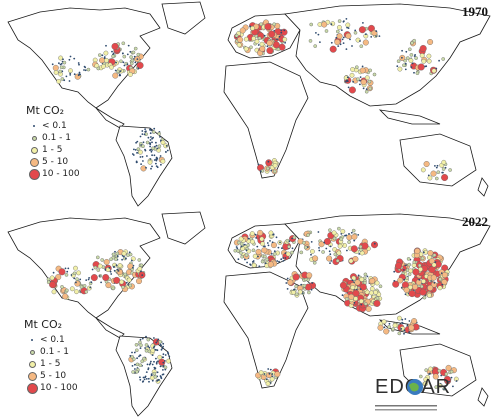 The height and width of the screenshot is (420, 500). What do you see at coordinates (406, 408) in the screenshot?
I see `logo-tagline` at bounding box center [406, 408].